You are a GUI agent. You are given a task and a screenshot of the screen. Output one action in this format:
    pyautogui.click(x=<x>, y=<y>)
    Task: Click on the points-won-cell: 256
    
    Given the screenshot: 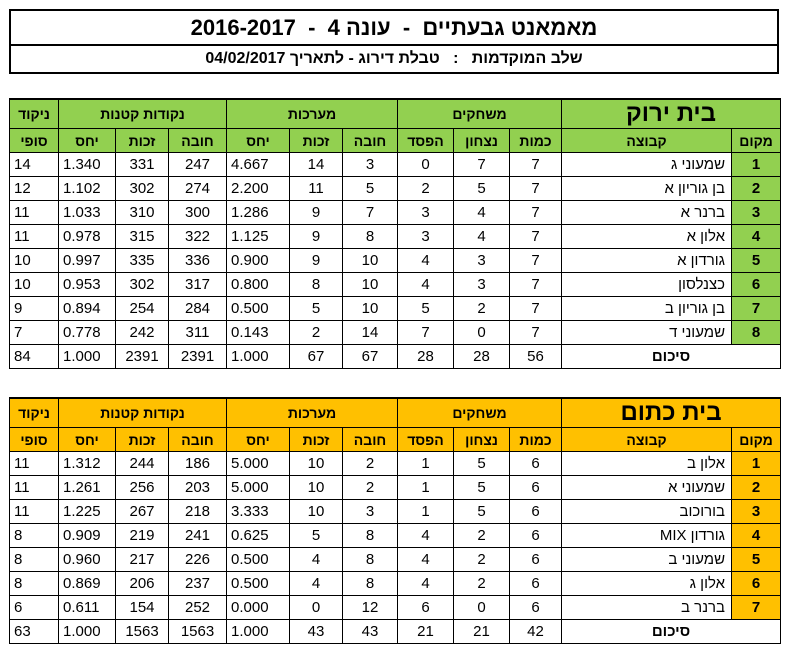 What is the action you would take?
    pyautogui.click(x=142, y=487)
    